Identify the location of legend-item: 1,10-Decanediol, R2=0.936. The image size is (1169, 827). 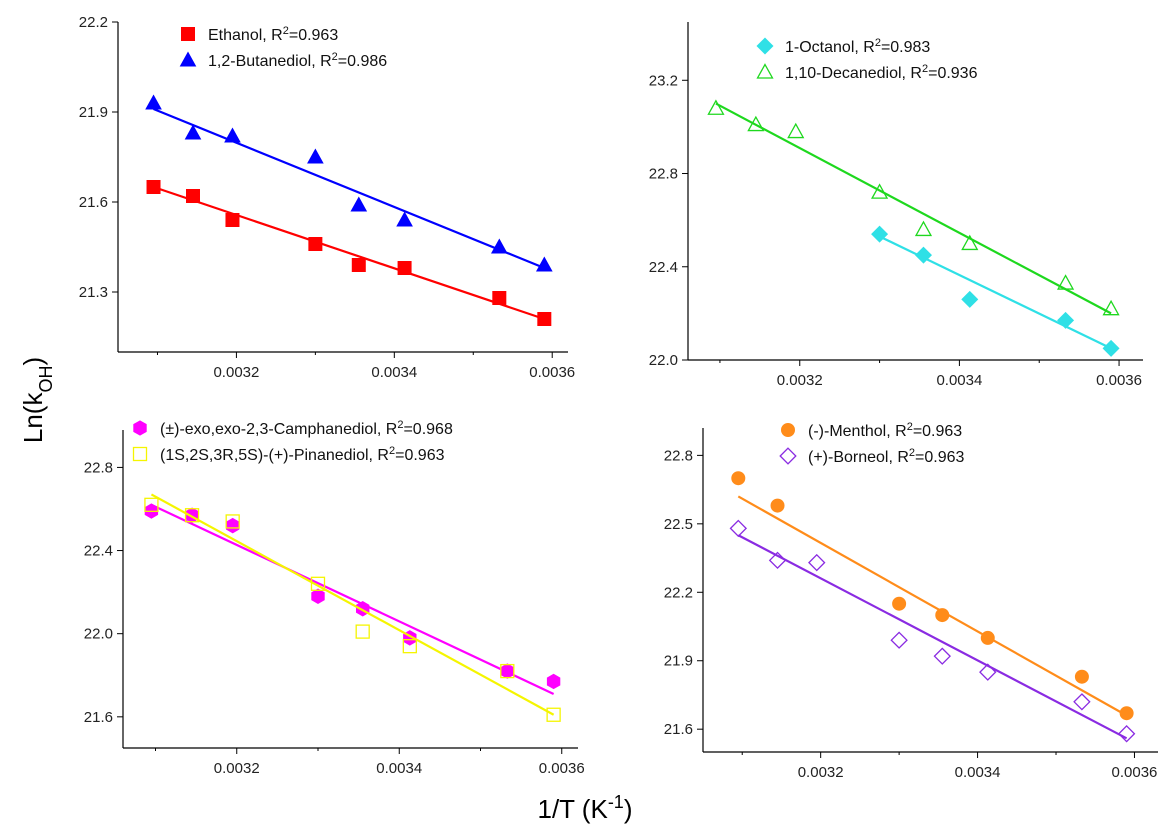
(867, 72).